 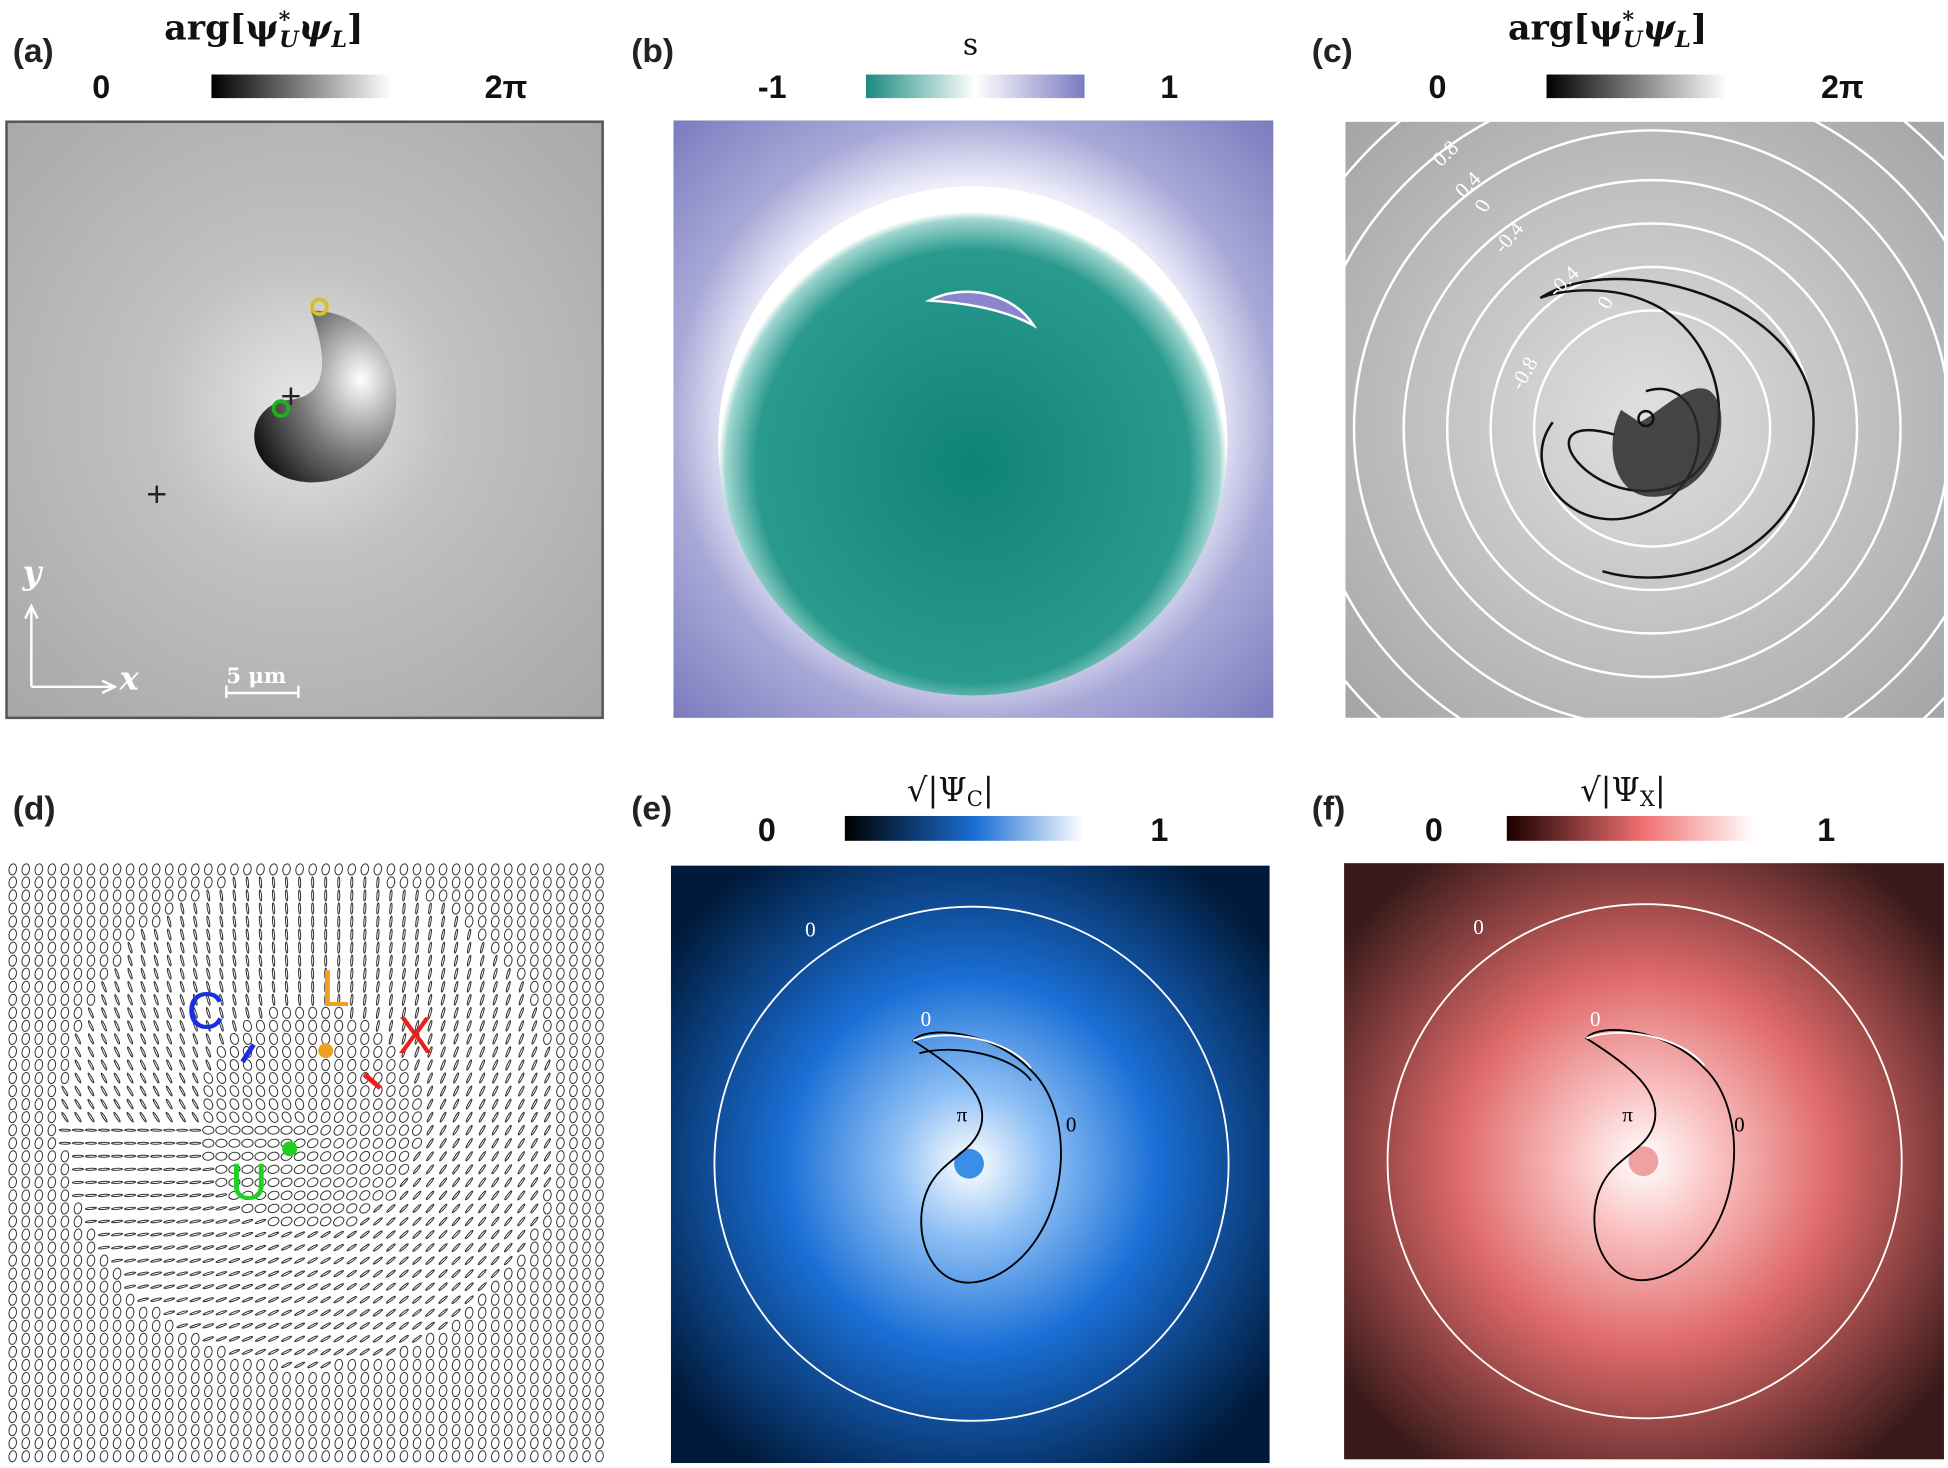 What do you see at coordinates (256, 675) in the screenshot?
I see `scale-bar-label: 5 μm` at bounding box center [256, 675].